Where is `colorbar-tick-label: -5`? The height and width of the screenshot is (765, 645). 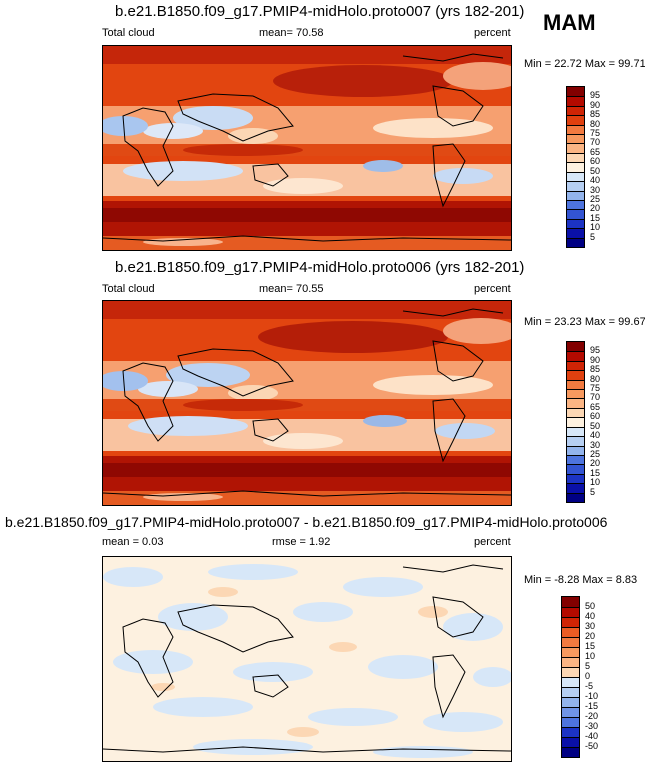
colorbar-tick-label: -5 is located at coordinates (589, 686).